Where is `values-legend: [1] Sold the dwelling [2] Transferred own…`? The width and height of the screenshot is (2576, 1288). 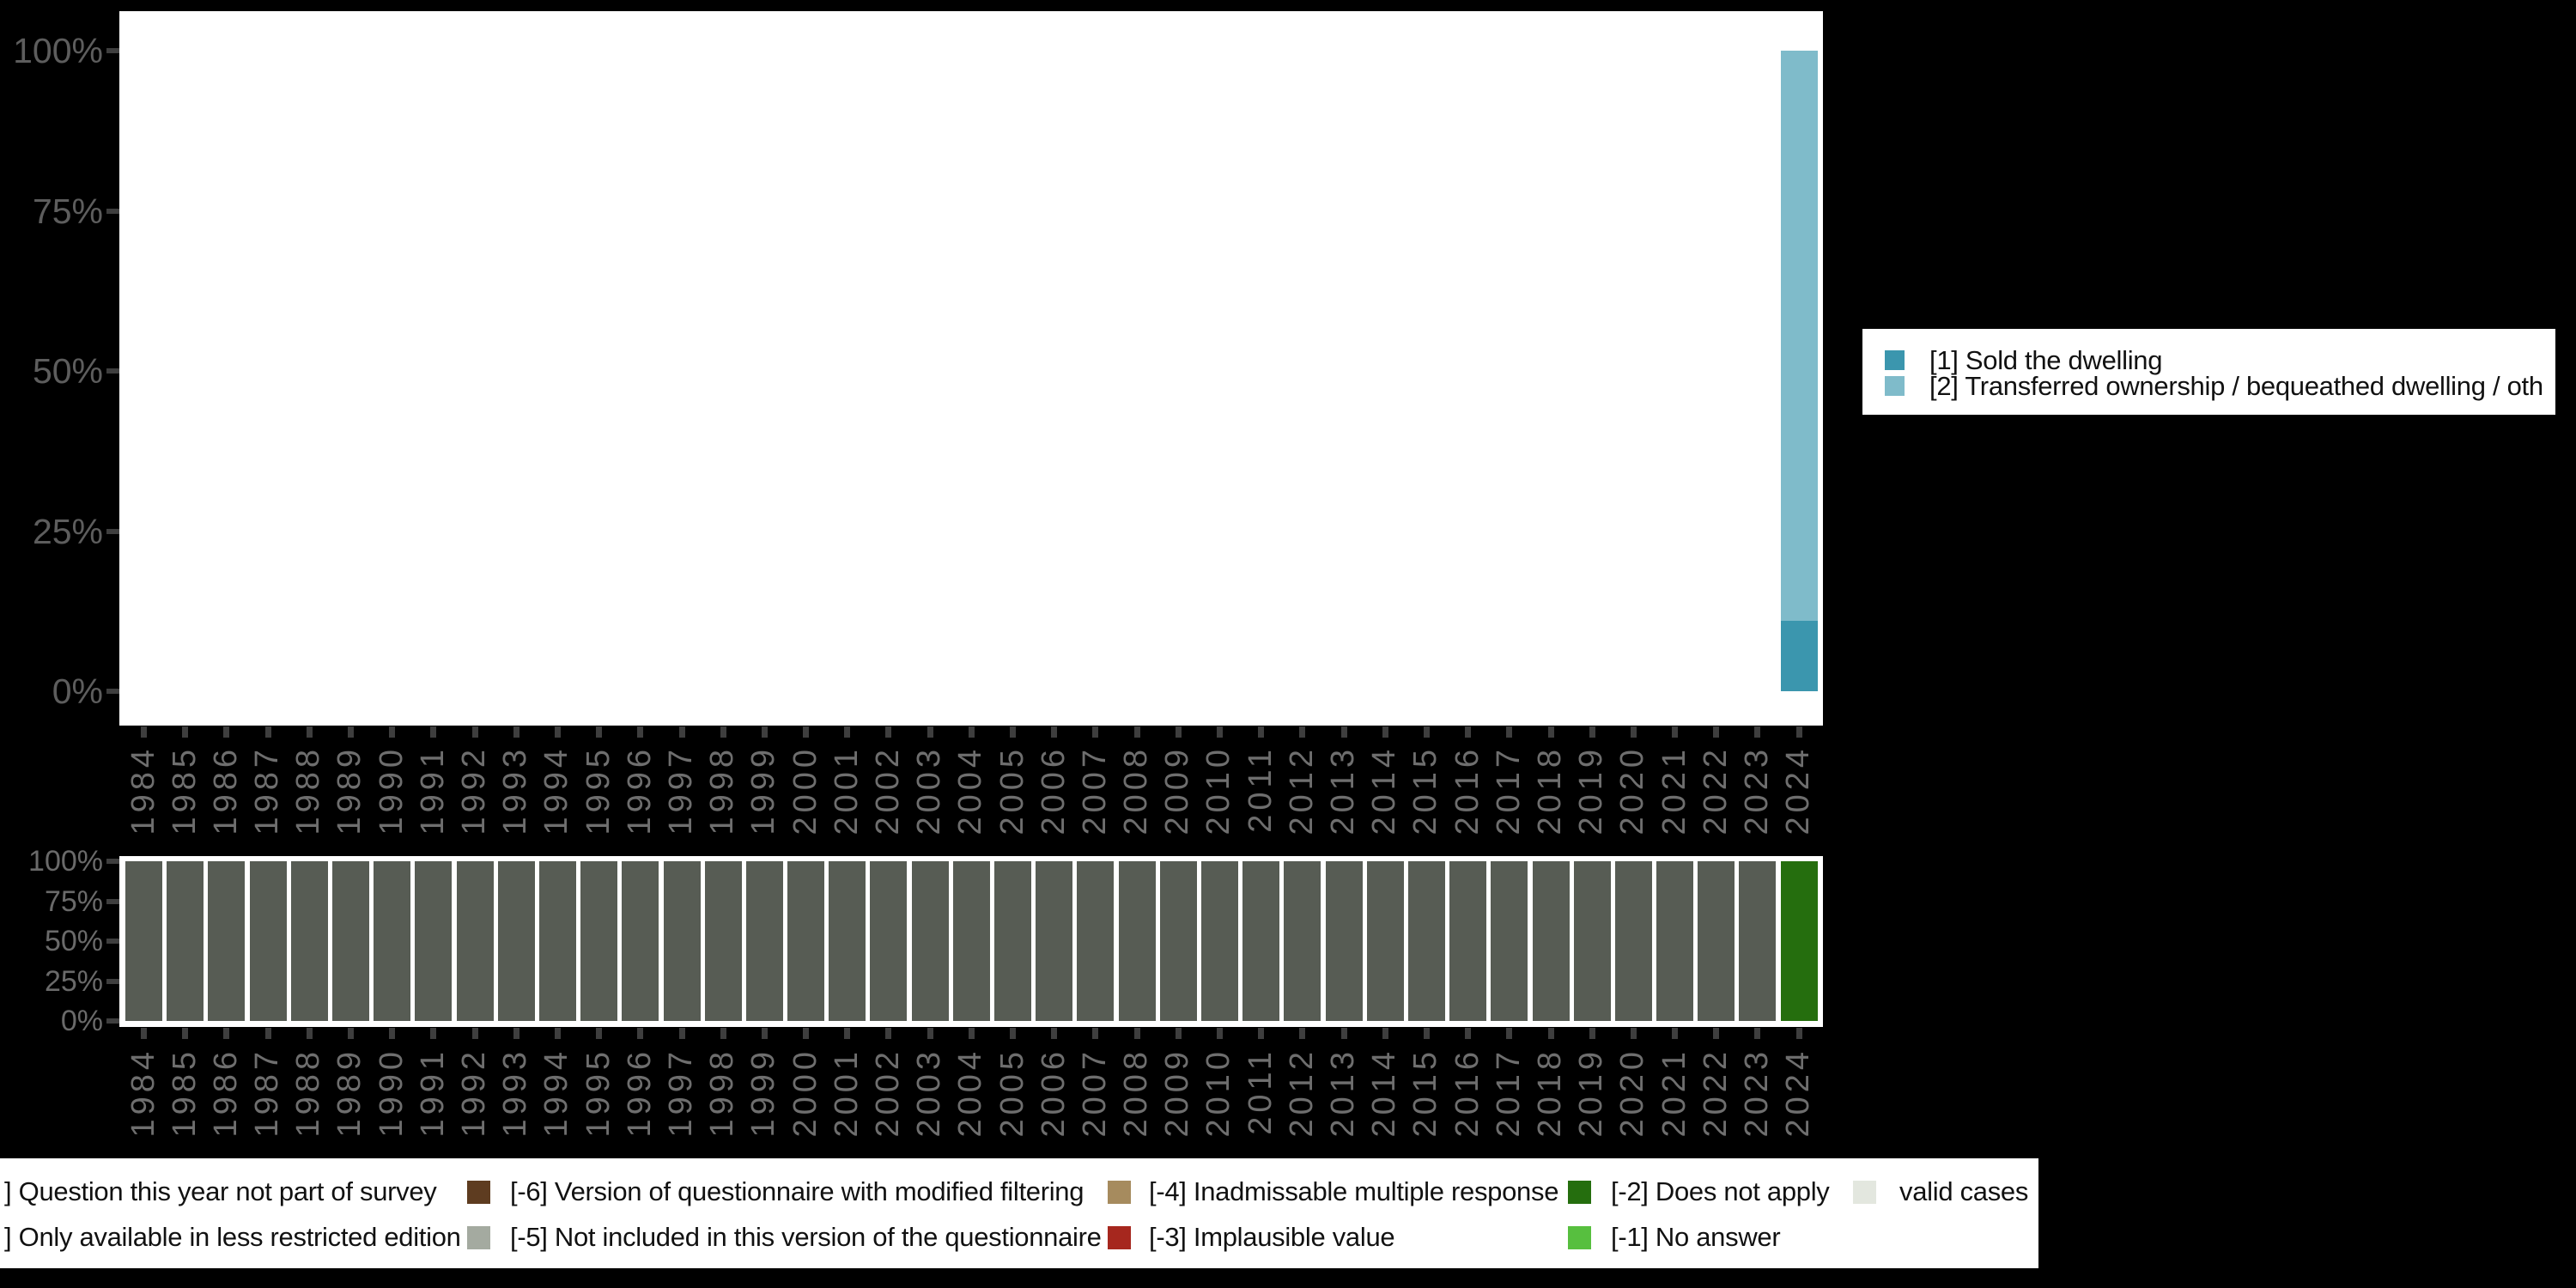 values-legend: [1] Sold the dwelling [2] Transferred own… is located at coordinates (2208, 372).